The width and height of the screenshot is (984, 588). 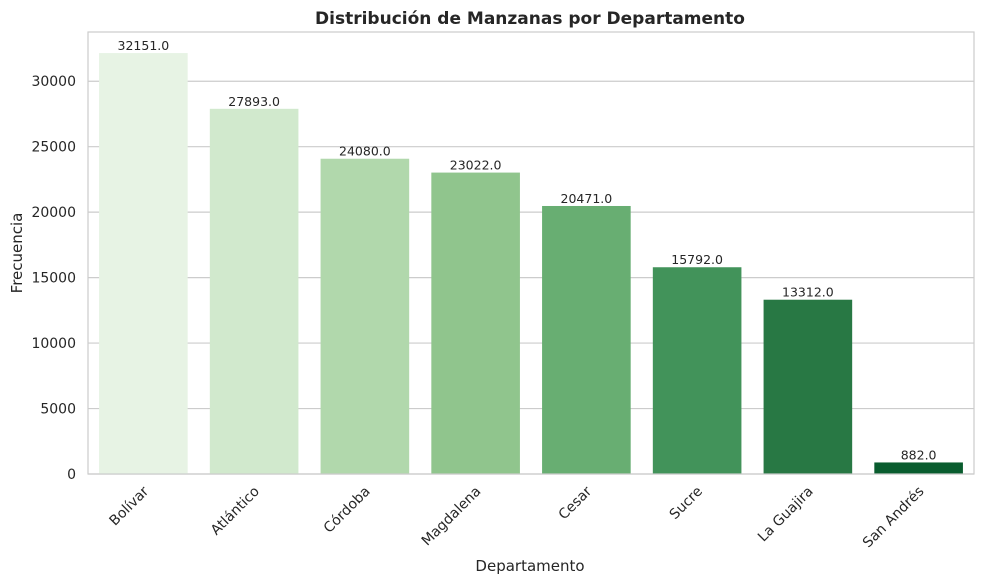 I want to click on y-tick-label: 15000, so click(x=53, y=279).